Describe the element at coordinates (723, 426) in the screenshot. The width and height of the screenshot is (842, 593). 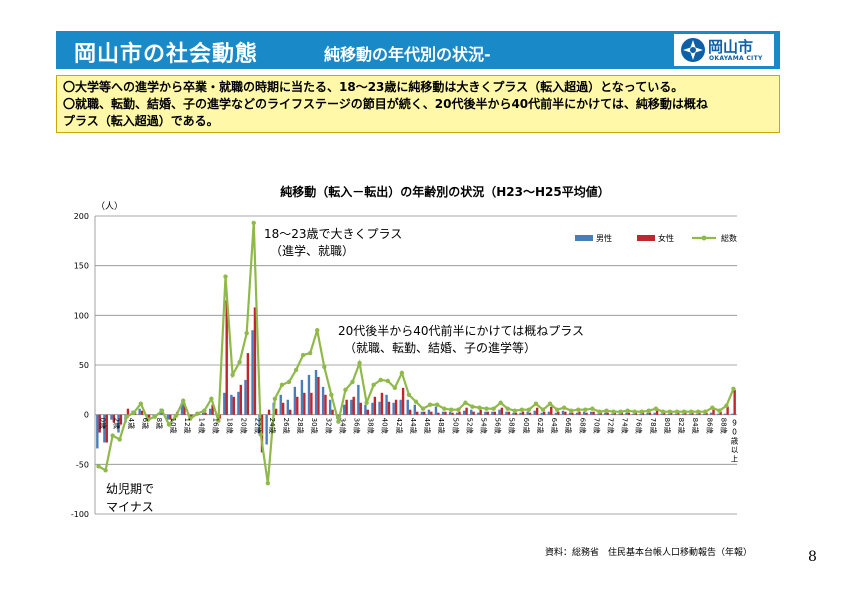
I see `x-tick-label: 88歳` at that location.